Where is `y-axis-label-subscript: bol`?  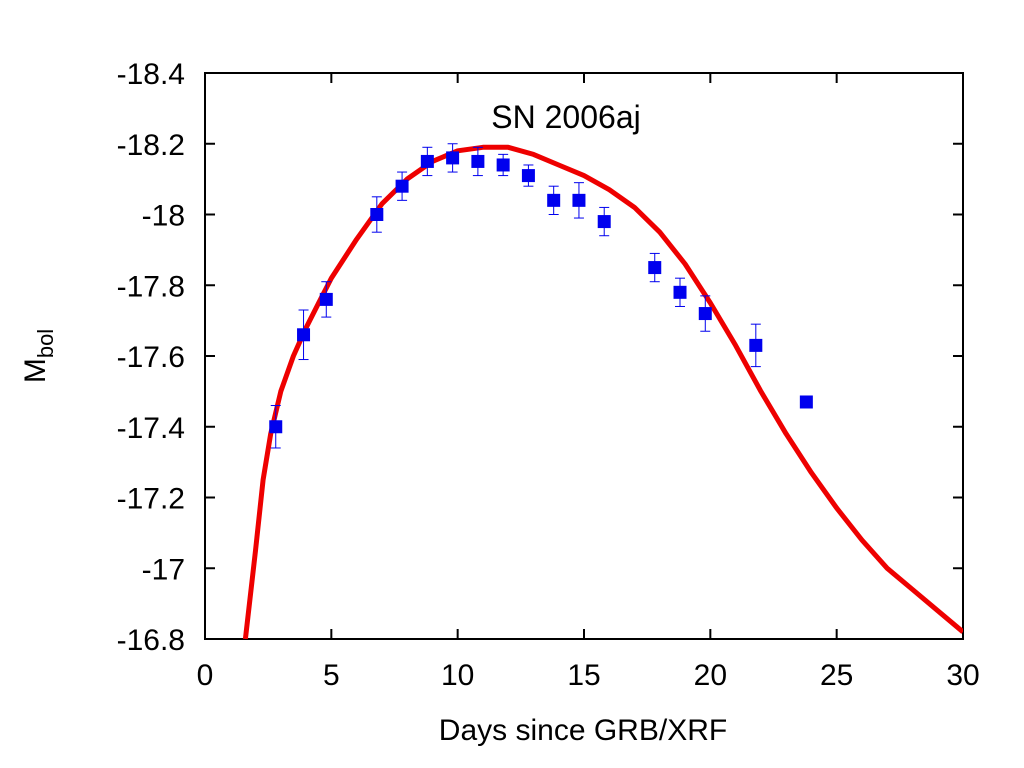 y-axis-label-subscript: bol is located at coordinates (45, 343).